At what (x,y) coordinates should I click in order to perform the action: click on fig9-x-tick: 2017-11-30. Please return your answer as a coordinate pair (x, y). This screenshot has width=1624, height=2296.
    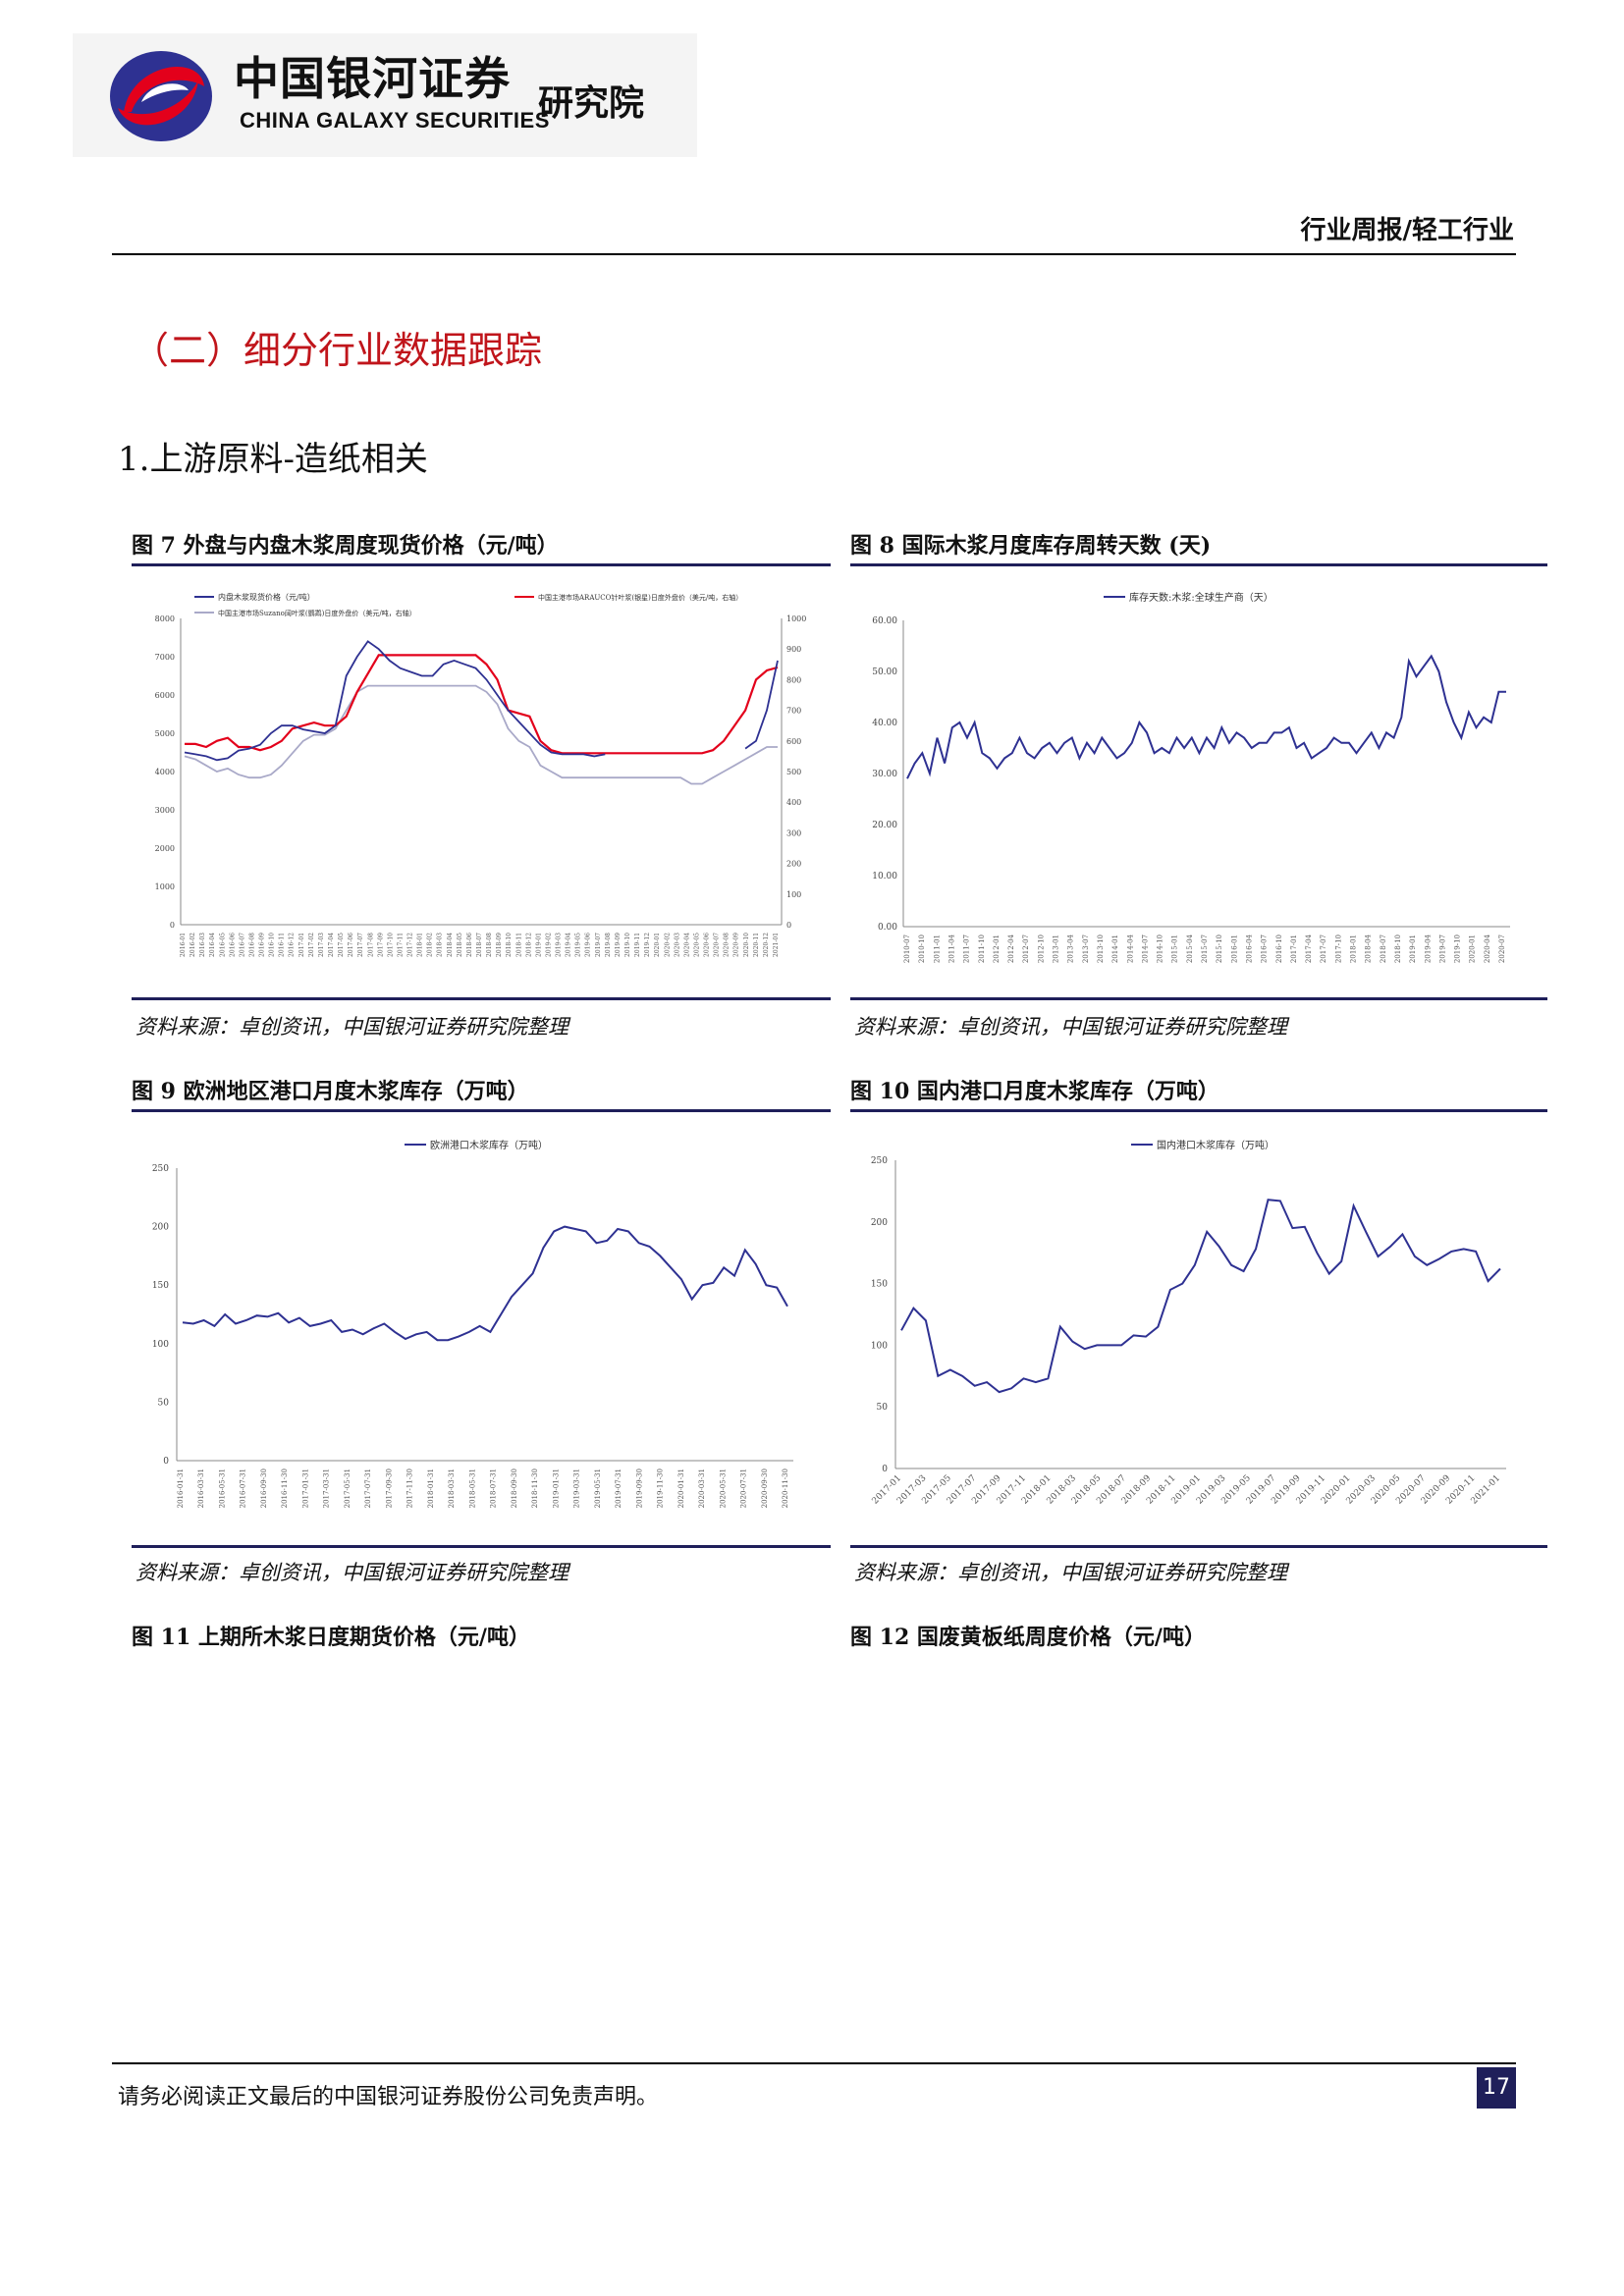
    Looking at the image, I should click on (410, 1488).